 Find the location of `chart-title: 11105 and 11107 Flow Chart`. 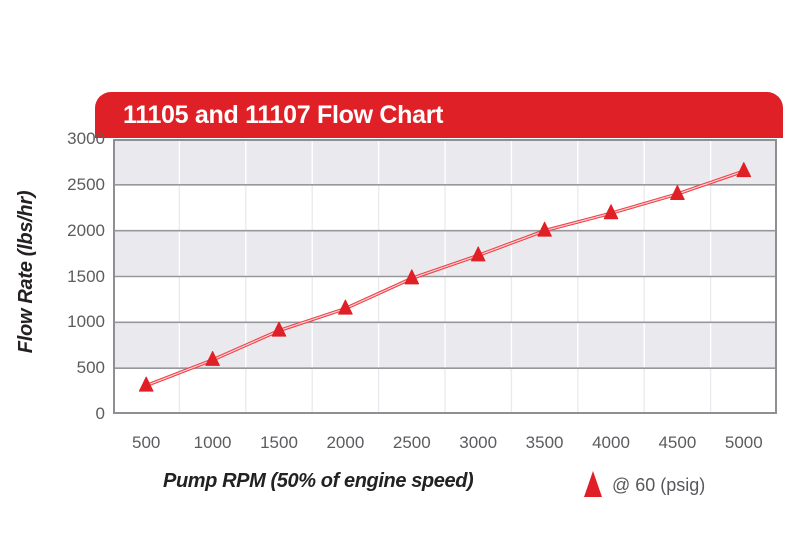

chart-title: 11105 and 11107 Flow Chart is located at coordinates (283, 114).